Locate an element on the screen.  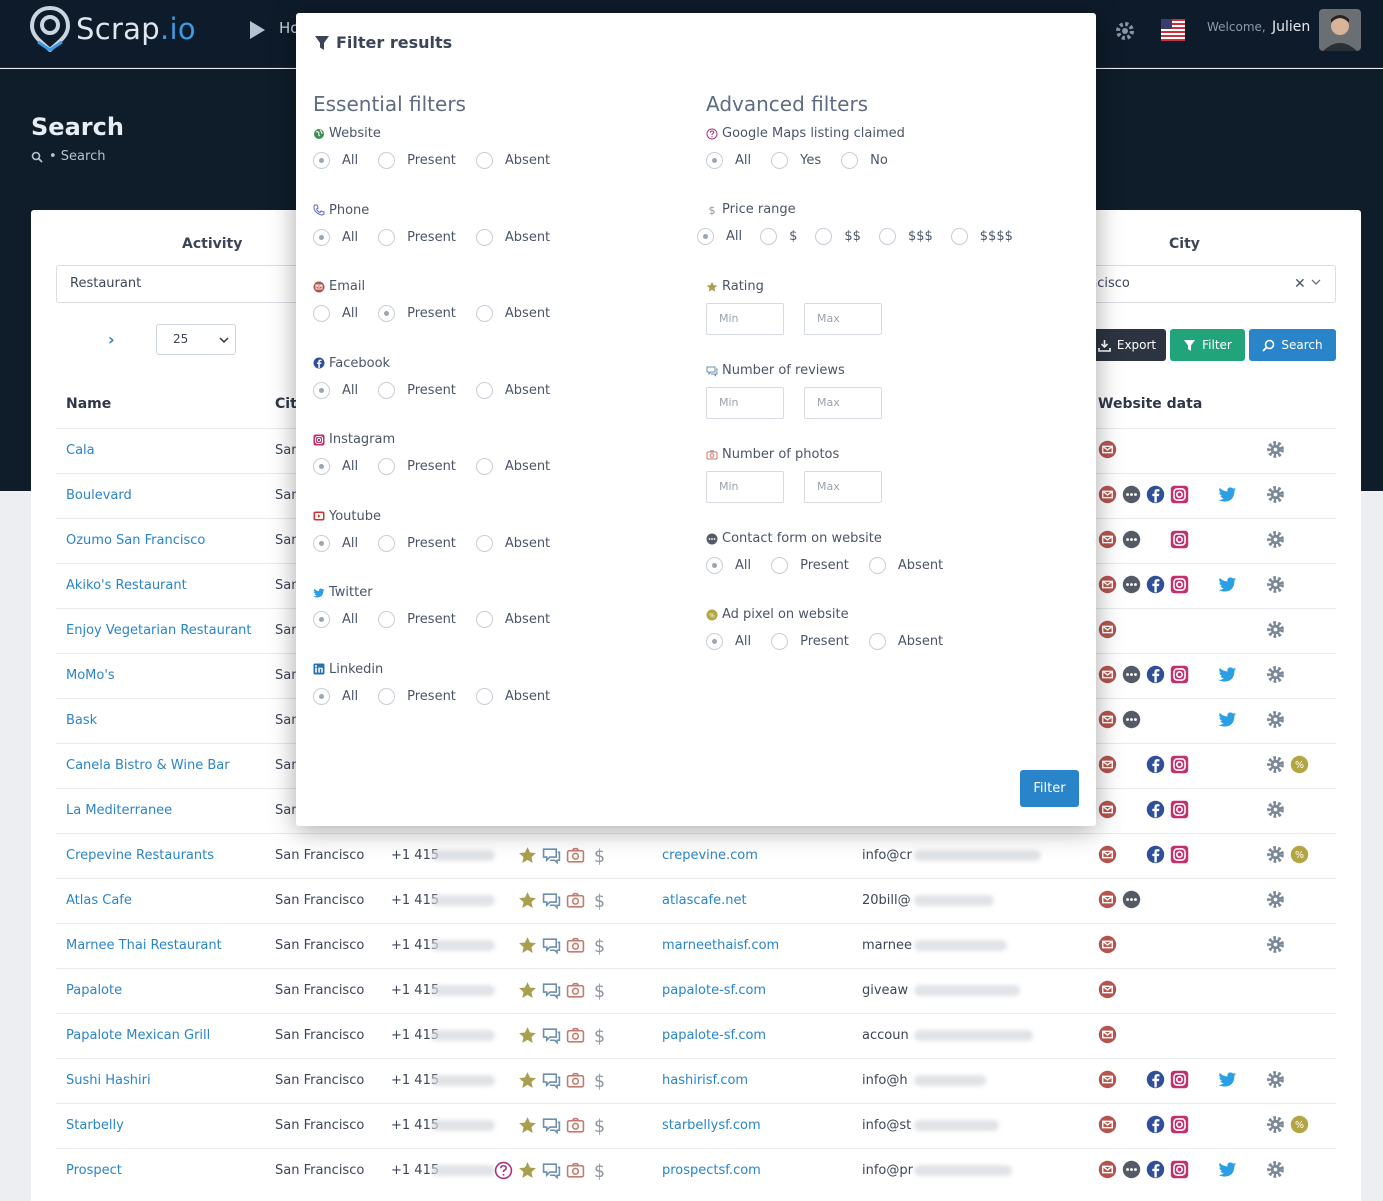
filter-radios-linkedin-option: Present is located at coordinates (427, 696).